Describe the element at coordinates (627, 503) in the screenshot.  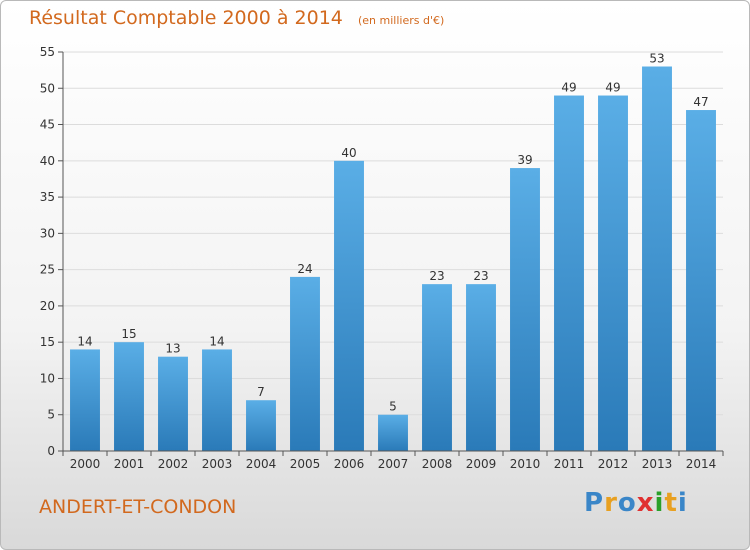
I see `logo-letter: o` at that location.